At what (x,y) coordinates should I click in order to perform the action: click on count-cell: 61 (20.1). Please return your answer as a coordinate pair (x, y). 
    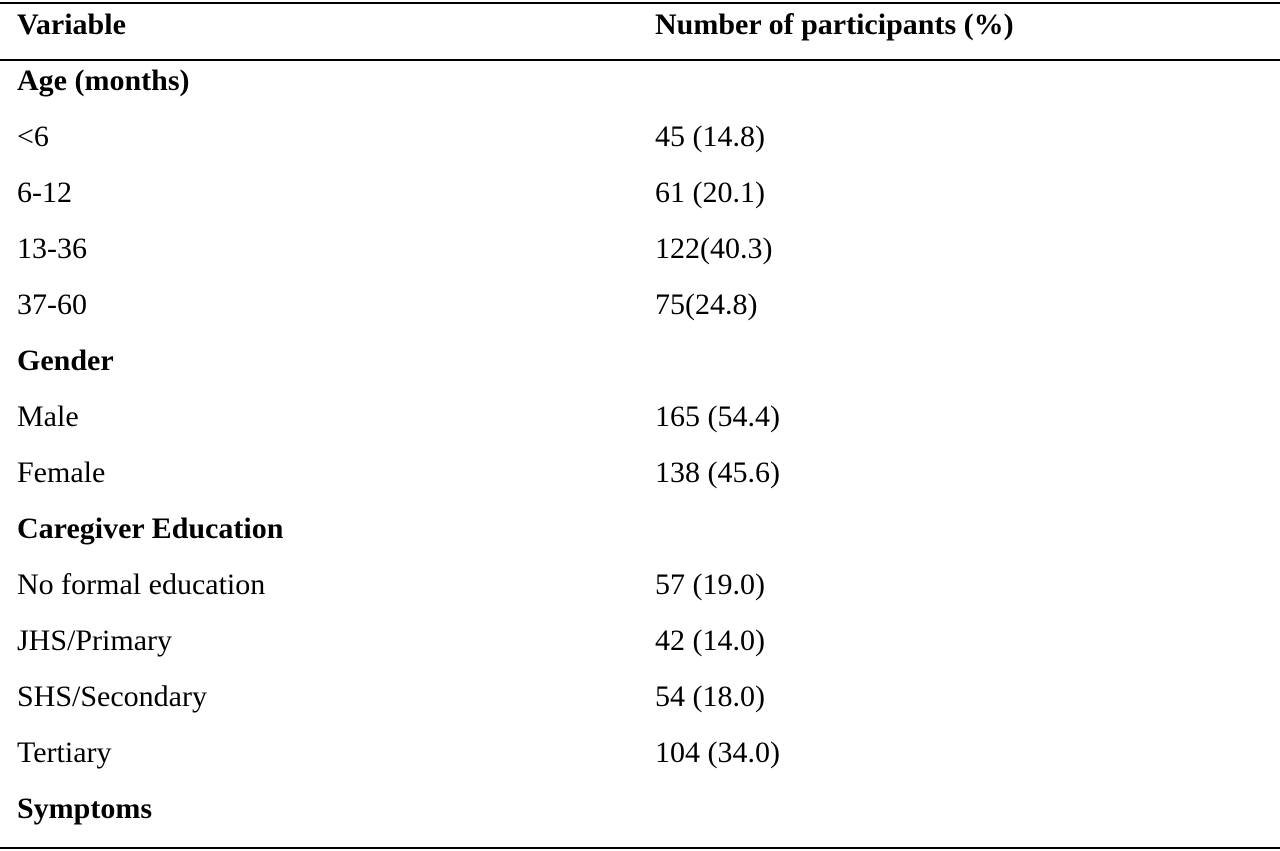
    Looking at the image, I should click on (710, 192).